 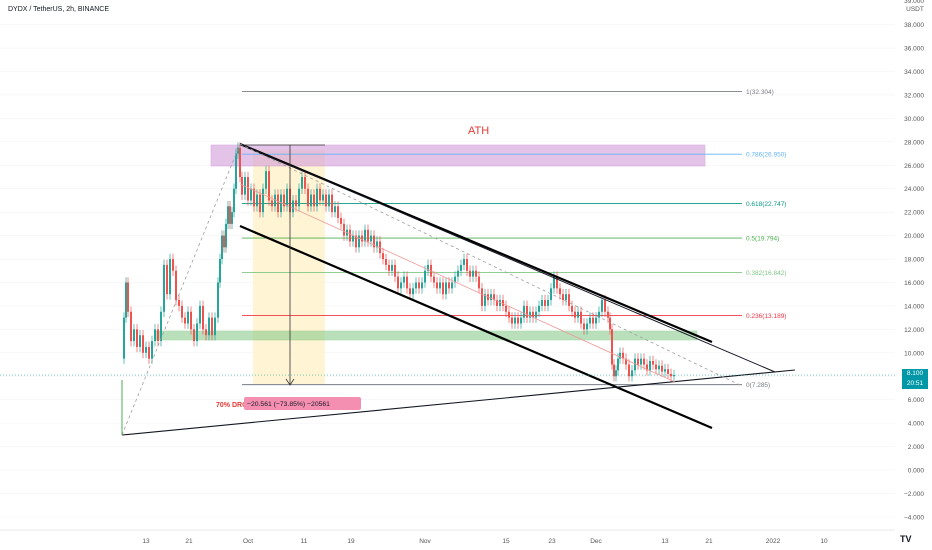 What do you see at coordinates (596, 541) in the screenshot?
I see `time-tick-label: Dec` at bounding box center [596, 541].